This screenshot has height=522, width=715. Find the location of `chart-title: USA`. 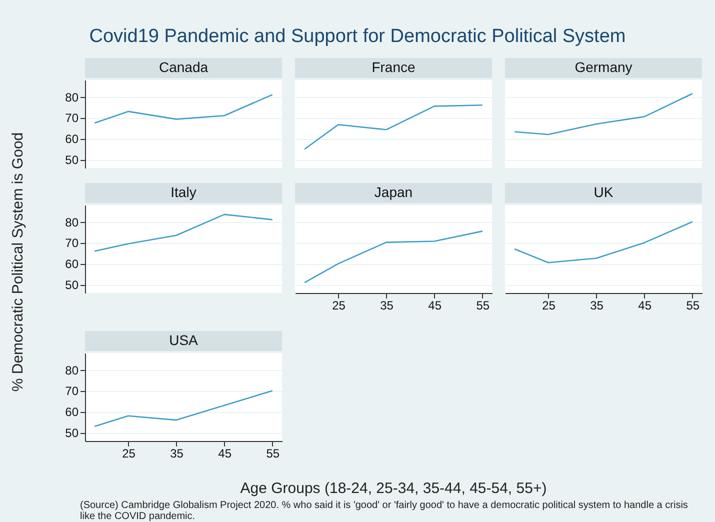

chart-title: USA is located at coordinates (184, 340).